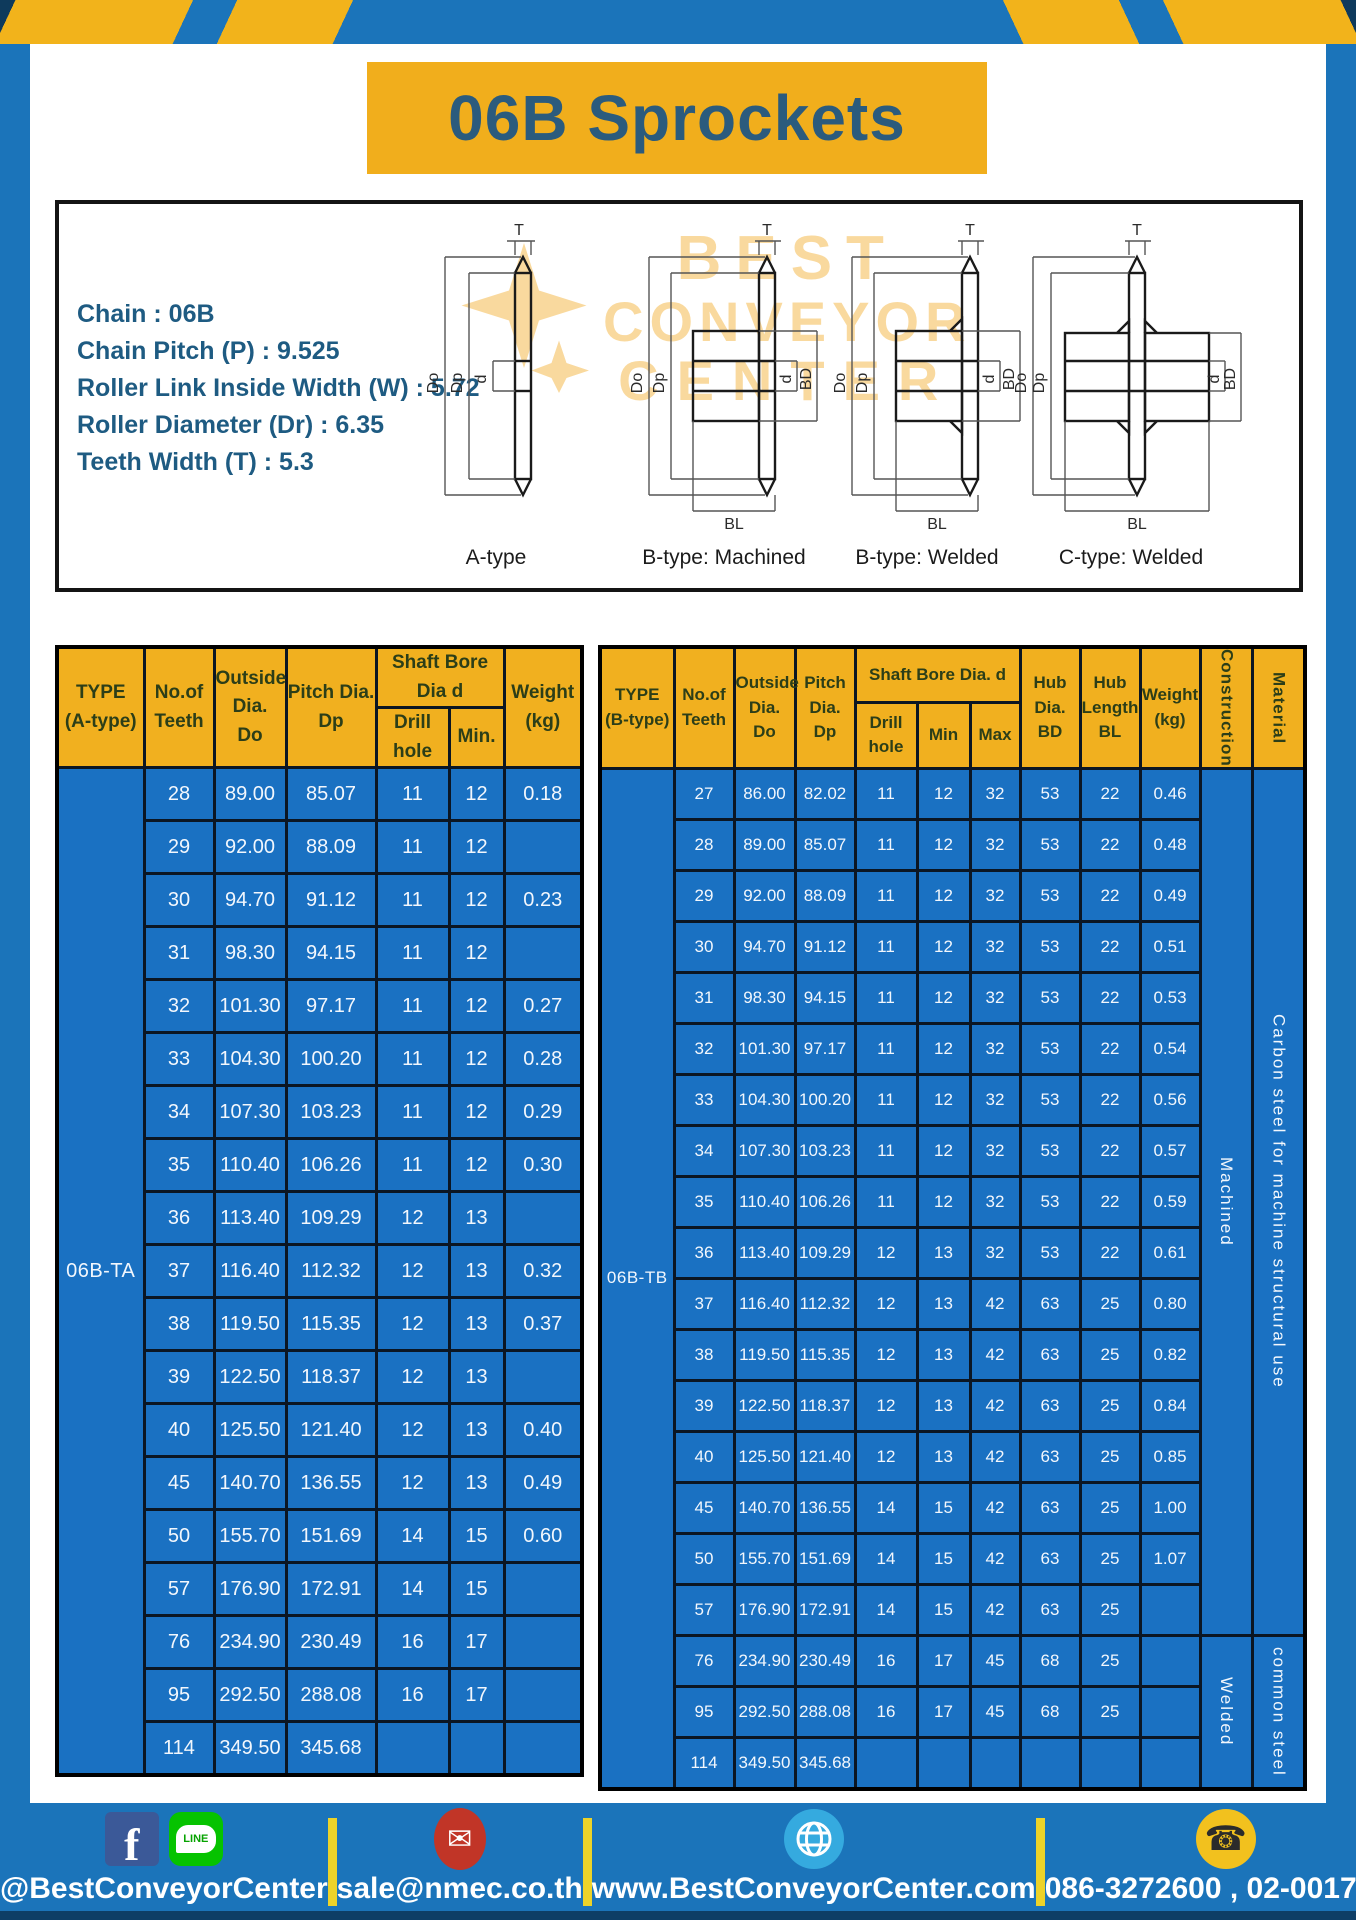  I want to click on table-a-cell: 94.70, so click(250, 900).